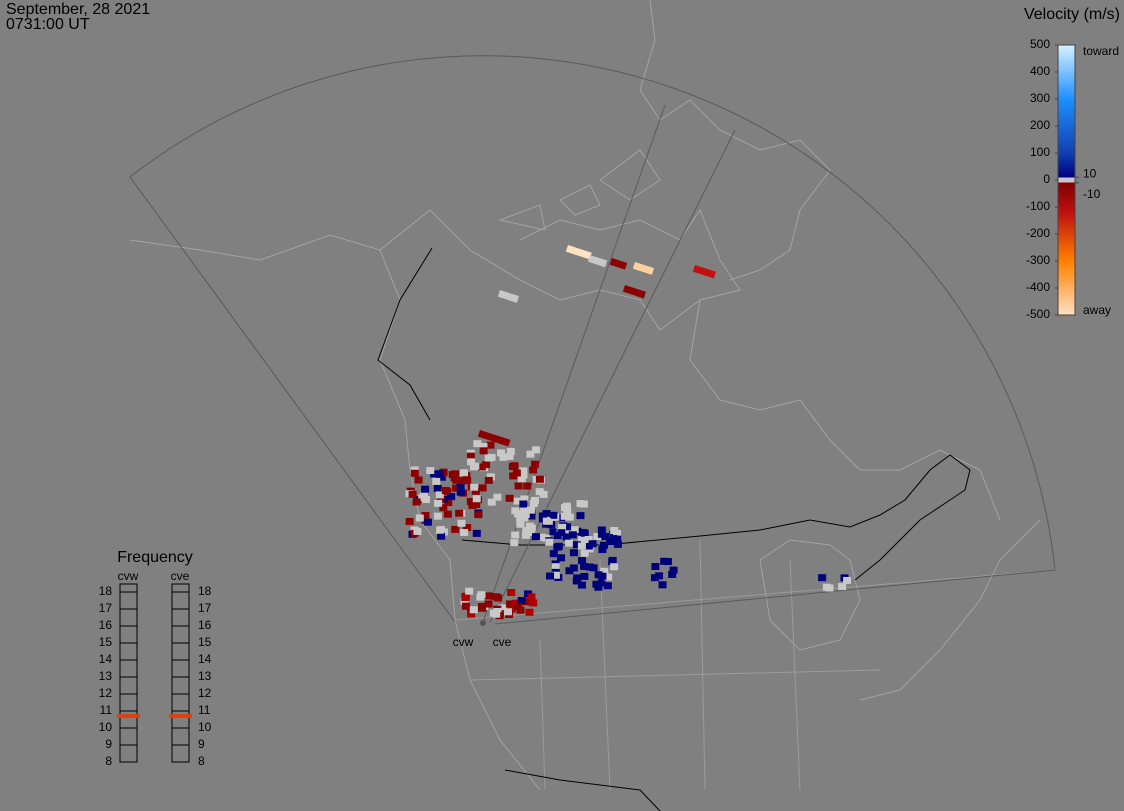 Image resolution: width=1124 pixels, height=811 pixels. I want to click on frequency-tick-label: 11, so click(106, 710).